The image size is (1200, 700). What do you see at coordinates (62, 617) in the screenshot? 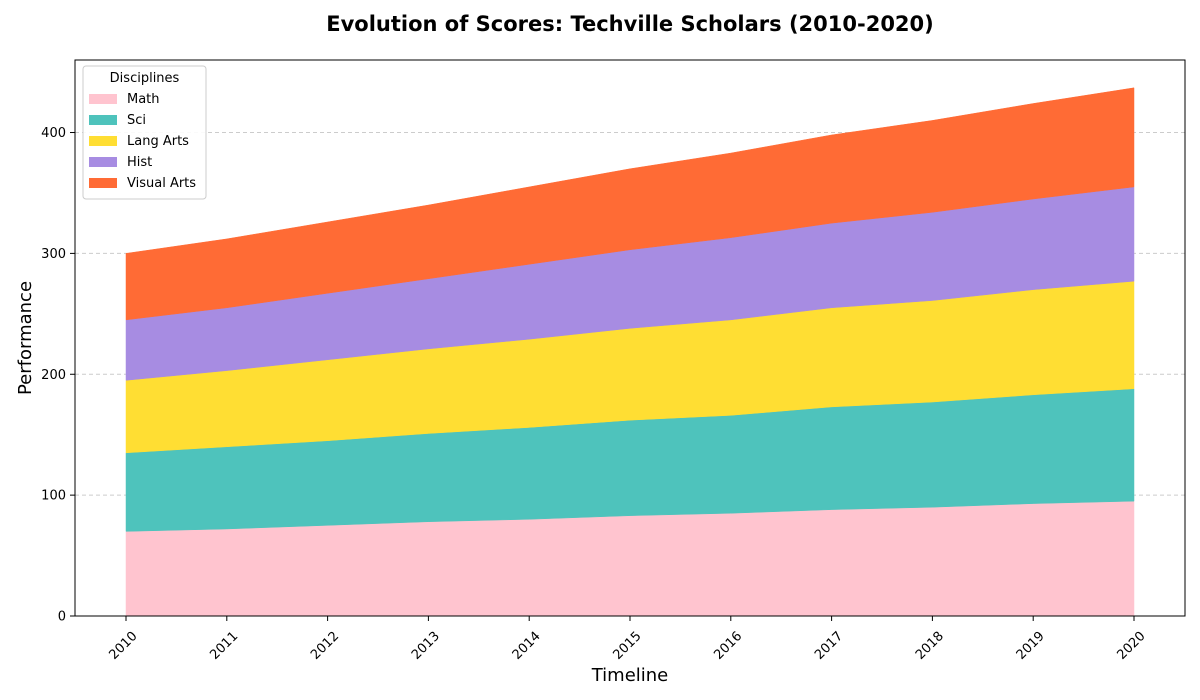
I see `y-tick-label: 0` at bounding box center [62, 617].